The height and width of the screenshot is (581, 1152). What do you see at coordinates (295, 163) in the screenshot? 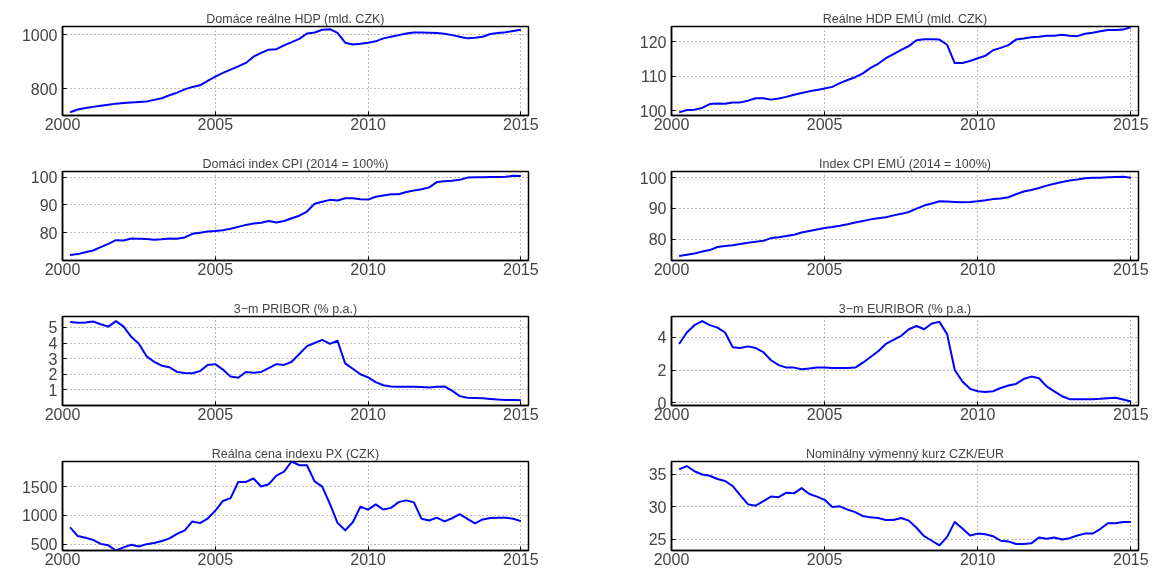
I see `chart-title: Domáci index CPI (2014 = 100%)` at bounding box center [295, 163].